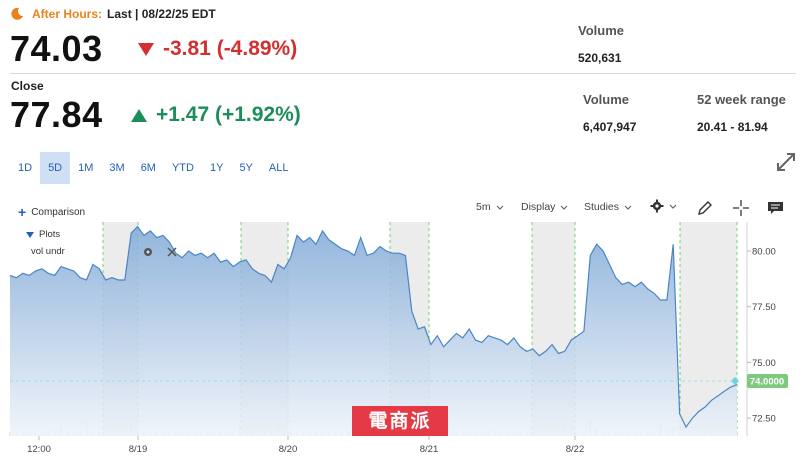 The height and width of the screenshot is (459, 800). I want to click on close-icon, so click(172, 252).